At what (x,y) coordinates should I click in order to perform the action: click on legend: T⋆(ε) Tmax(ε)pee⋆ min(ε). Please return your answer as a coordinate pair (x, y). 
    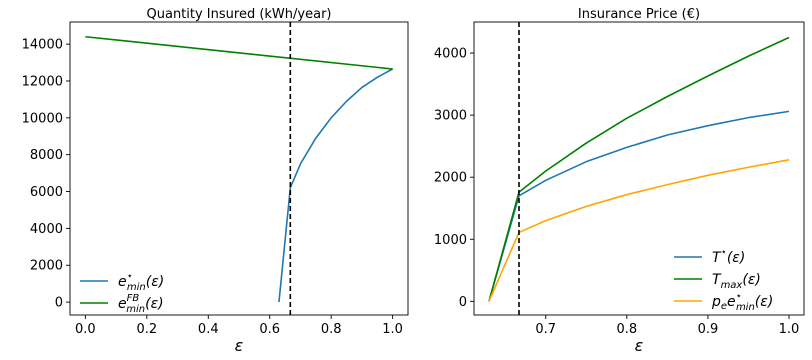
    Looking at the image, I should click on (723, 280).